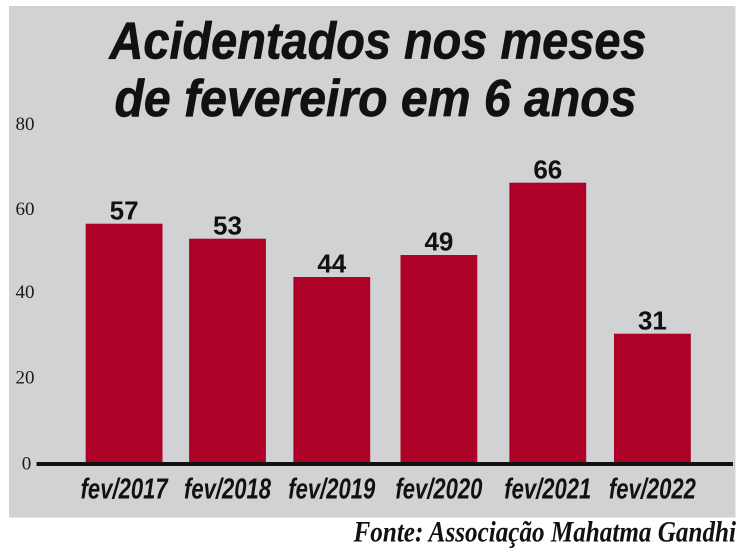 The image size is (750, 549). Describe the element at coordinates (652, 320) in the screenshot. I see `svg-text: 31` at that location.